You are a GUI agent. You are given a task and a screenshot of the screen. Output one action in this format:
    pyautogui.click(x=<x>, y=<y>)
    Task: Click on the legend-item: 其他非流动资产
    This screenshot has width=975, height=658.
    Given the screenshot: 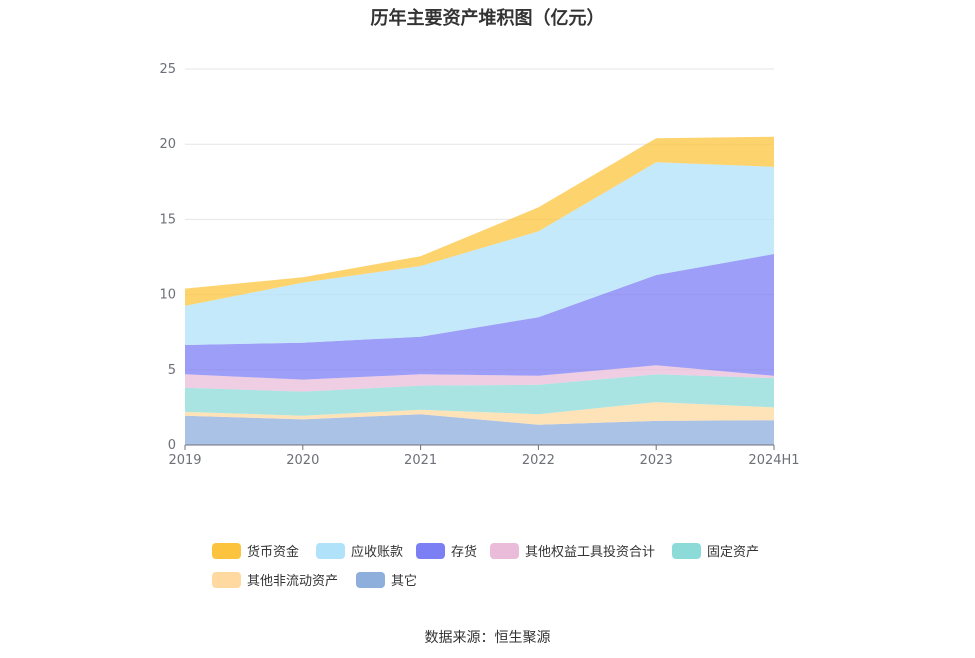 What is the action you would take?
    pyautogui.click(x=275, y=579)
    